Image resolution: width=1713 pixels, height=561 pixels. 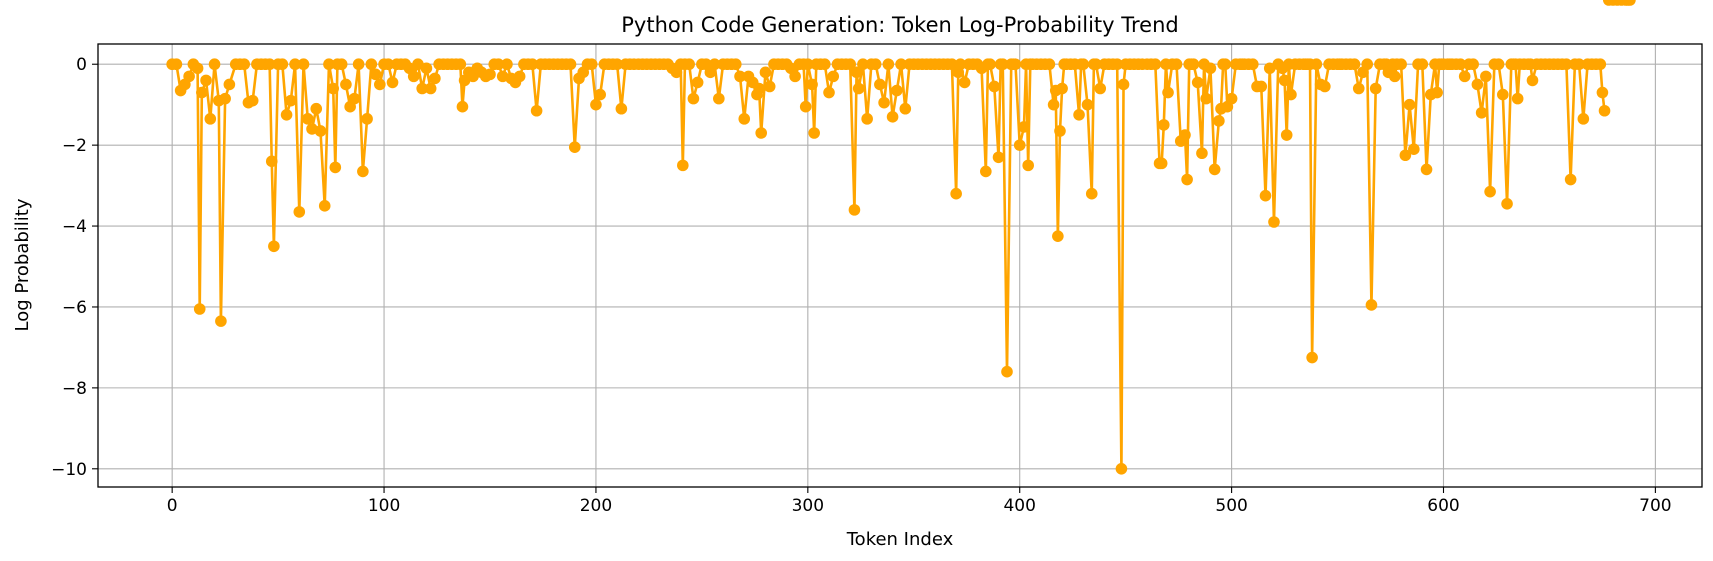 I want to click on x-tick-label: 600, so click(x=1443, y=506).